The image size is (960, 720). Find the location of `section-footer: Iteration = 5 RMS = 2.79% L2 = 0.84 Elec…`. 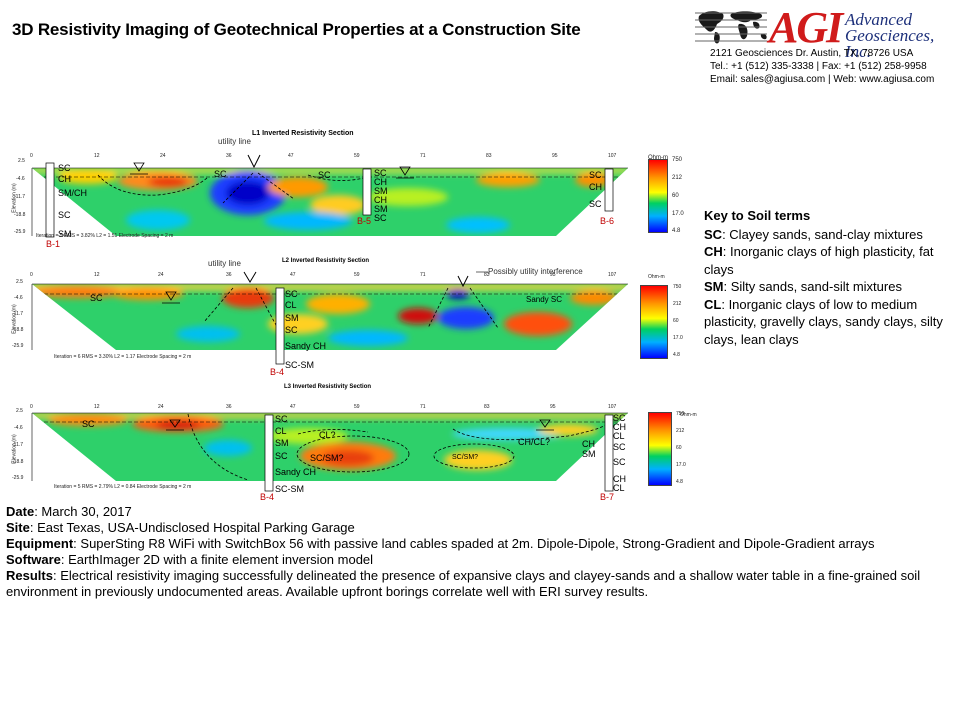

section-footer: Iteration = 5 RMS = 2.79% L2 = 0.84 Elec… is located at coordinates (123, 487).